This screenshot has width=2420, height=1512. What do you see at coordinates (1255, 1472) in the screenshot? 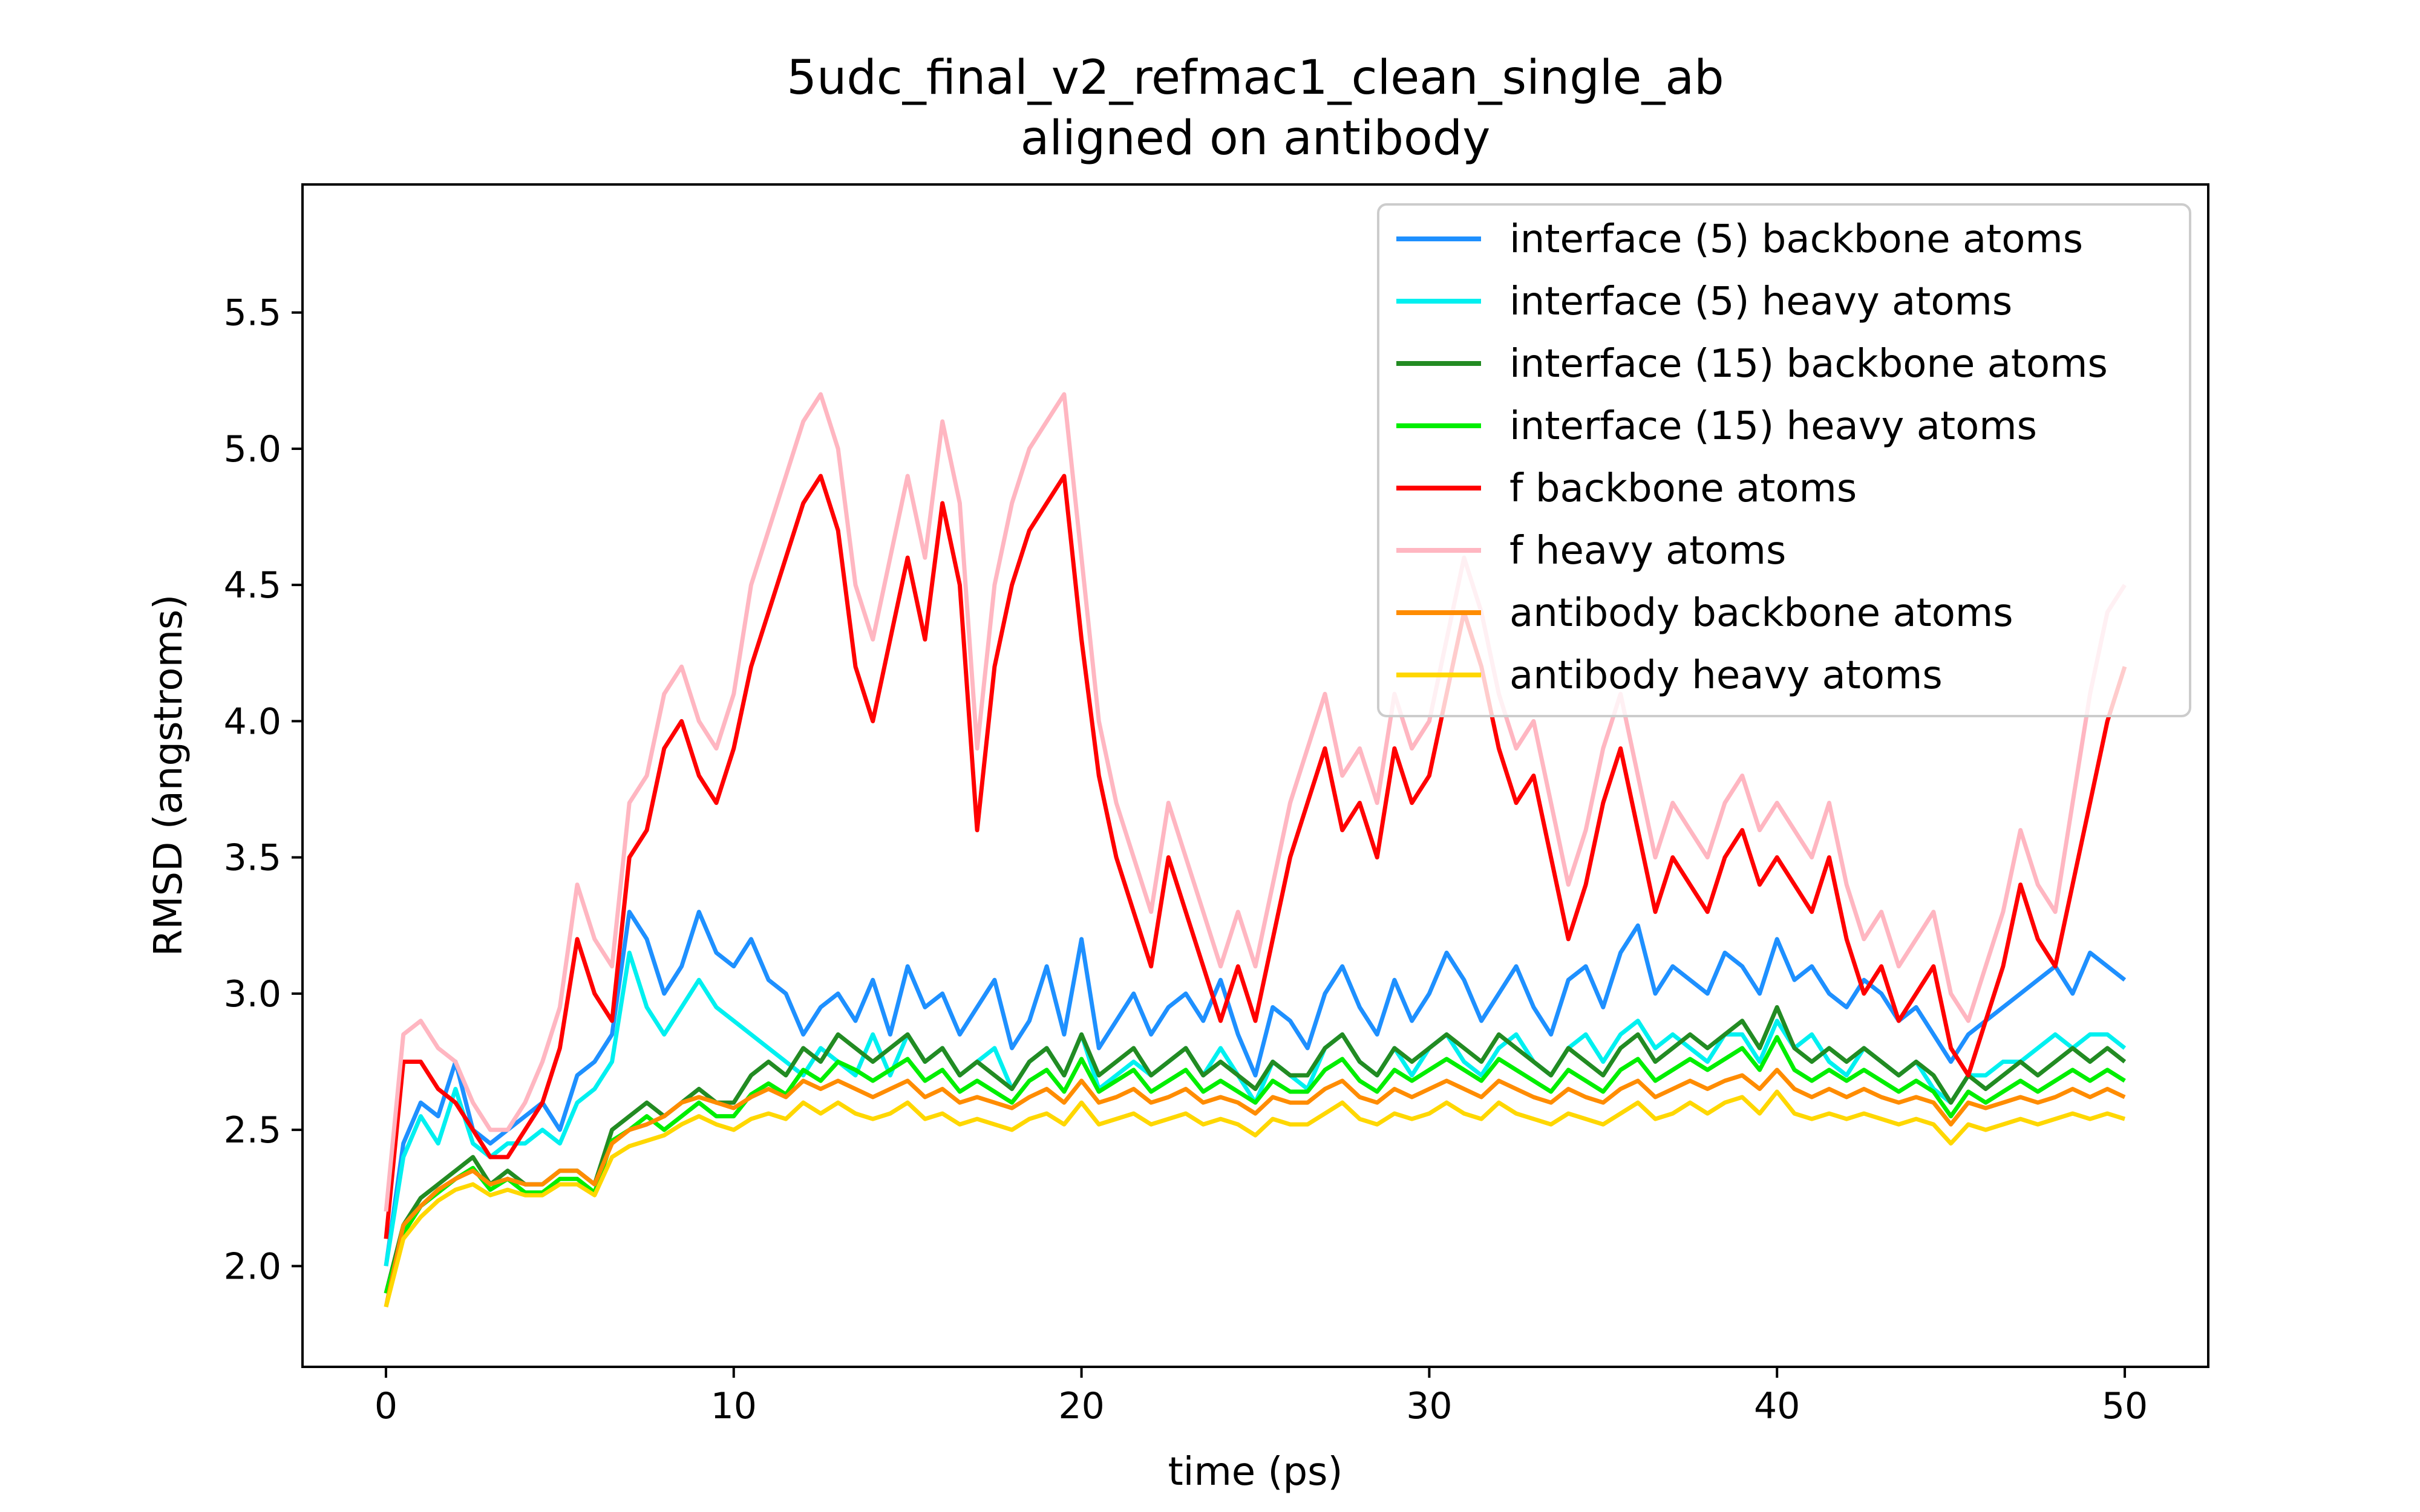
I see `x-axis-label: time (ps)` at bounding box center [1255, 1472].